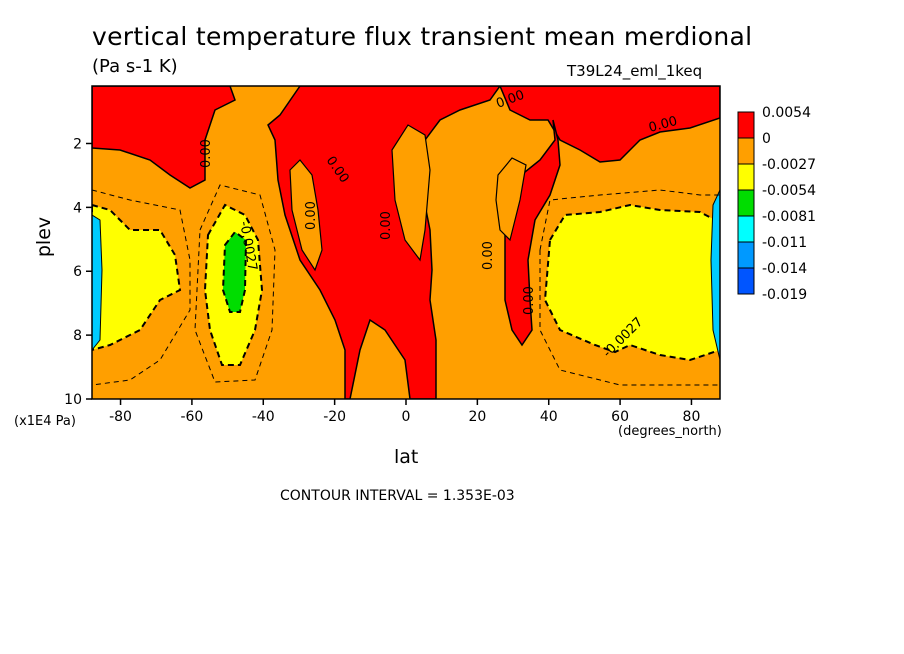  What do you see at coordinates (766, 139) in the screenshot?
I see `legend-level-label: 0` at bounding box center [766, 139].